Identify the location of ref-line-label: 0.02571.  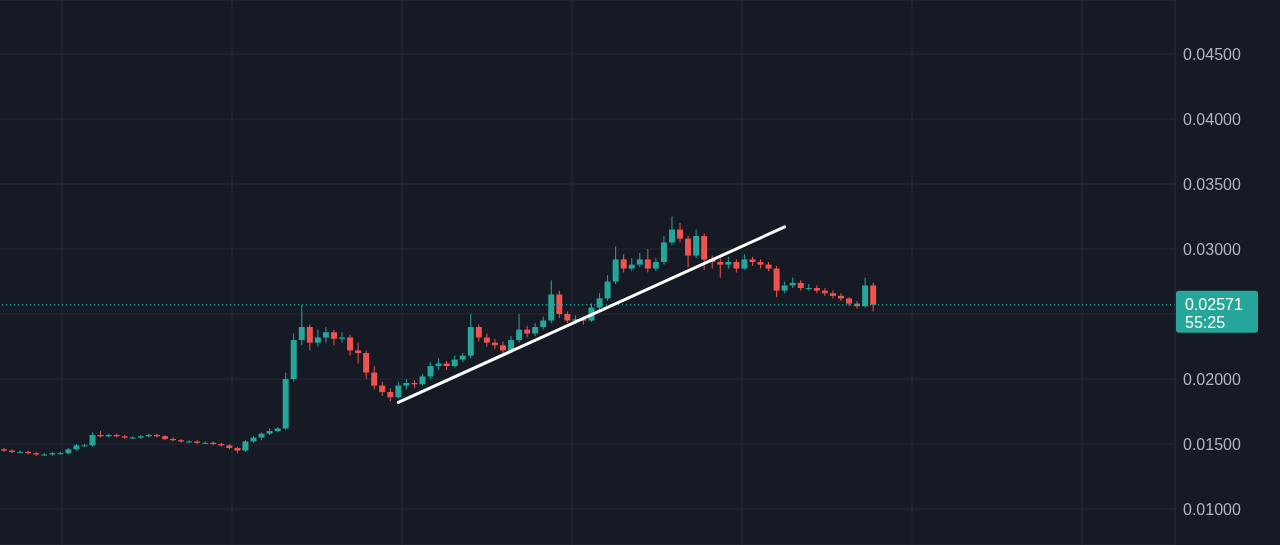
(1214, 304).